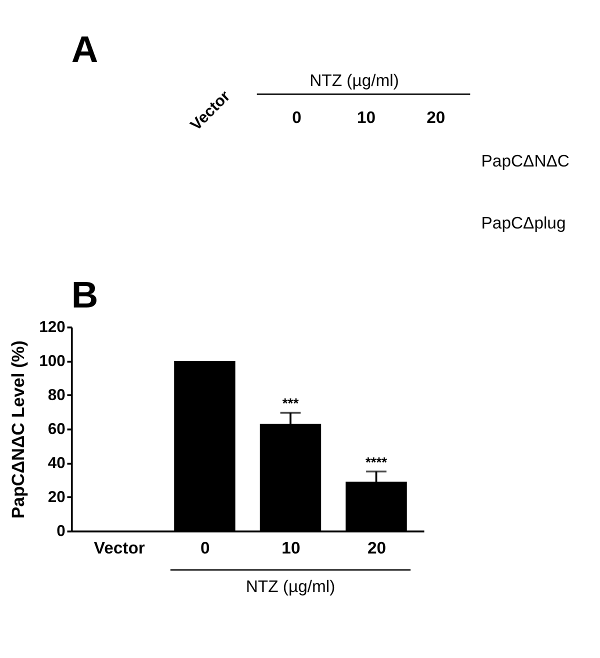 This screenshot has height=658, width=600. I want to click on text: NTZ (µg/ml), so click(354, 80).